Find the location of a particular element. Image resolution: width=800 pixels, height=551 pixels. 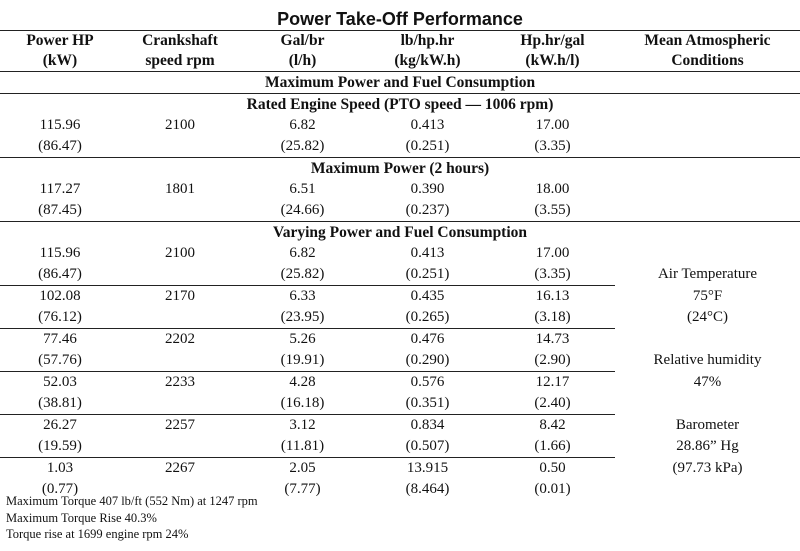

kg-per-kwh: (0.507) is located at coordinates (427, 447).